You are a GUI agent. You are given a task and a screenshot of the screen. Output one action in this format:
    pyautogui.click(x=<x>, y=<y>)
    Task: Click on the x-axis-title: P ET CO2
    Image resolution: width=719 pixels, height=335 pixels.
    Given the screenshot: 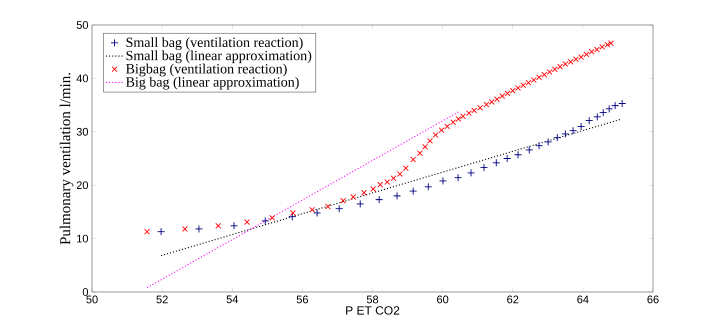 What is the action you would take?
    pyautogui.click(x=373, y=310)
    